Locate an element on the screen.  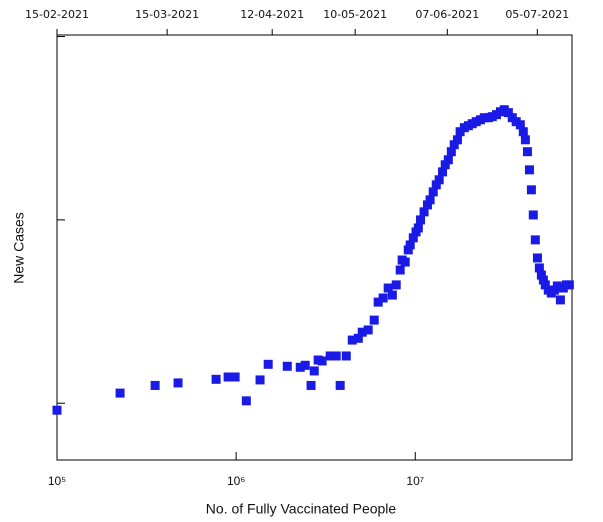
x-tick-label: 10⁵ is located at coordinates (57, 481).